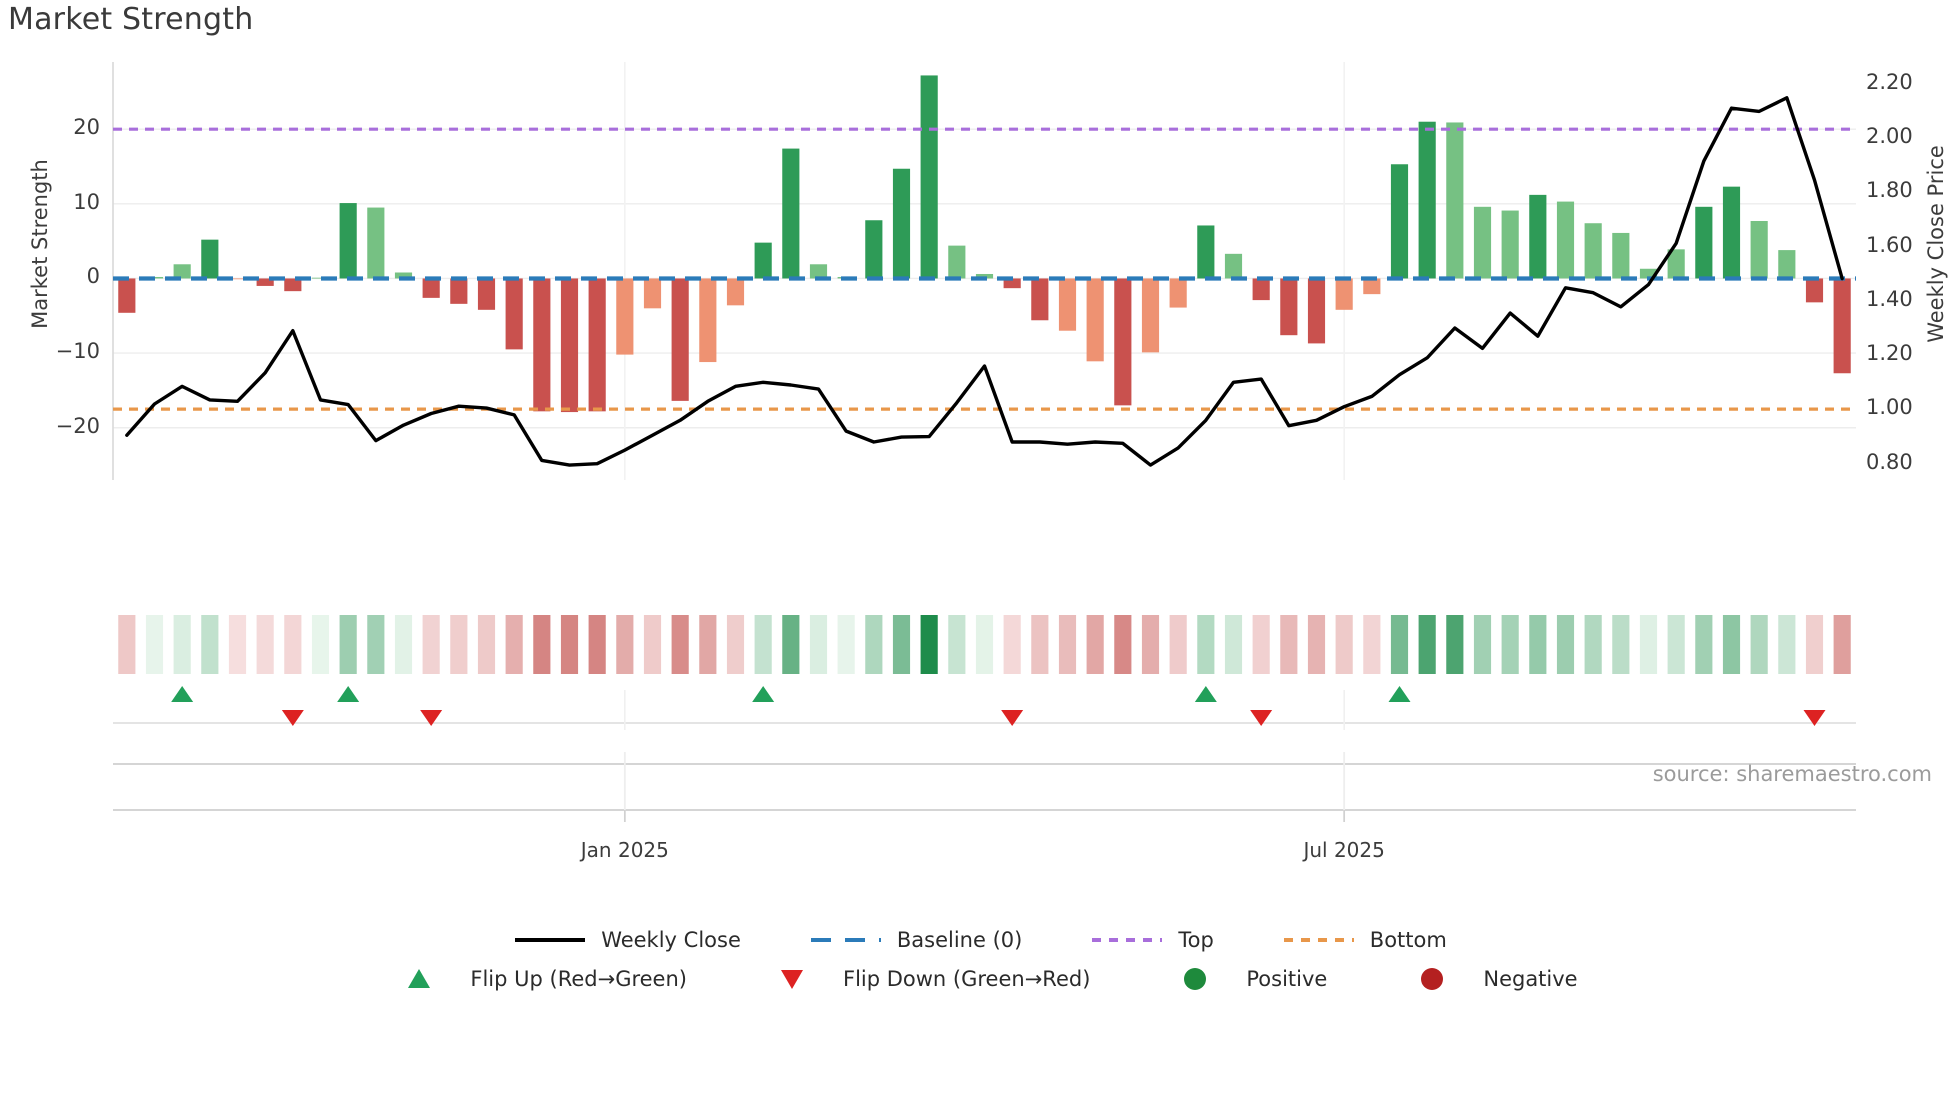  I want to click on legend-item: Weekly Close, so click(627, 940).